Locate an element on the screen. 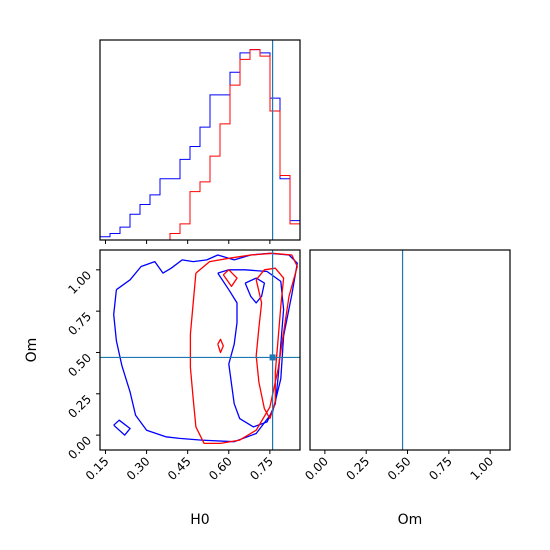 The width and height of the screenshot is (550, 550). om-x-tick-label-0: 0.00 is located at coordinates (316, 468).